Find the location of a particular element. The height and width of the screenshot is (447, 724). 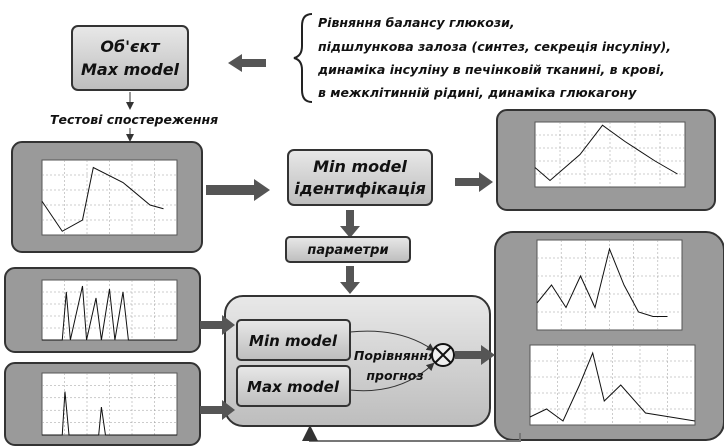

comparison-box: Min model Max model Порівняння прогноз is located at coordinates (357, 361).